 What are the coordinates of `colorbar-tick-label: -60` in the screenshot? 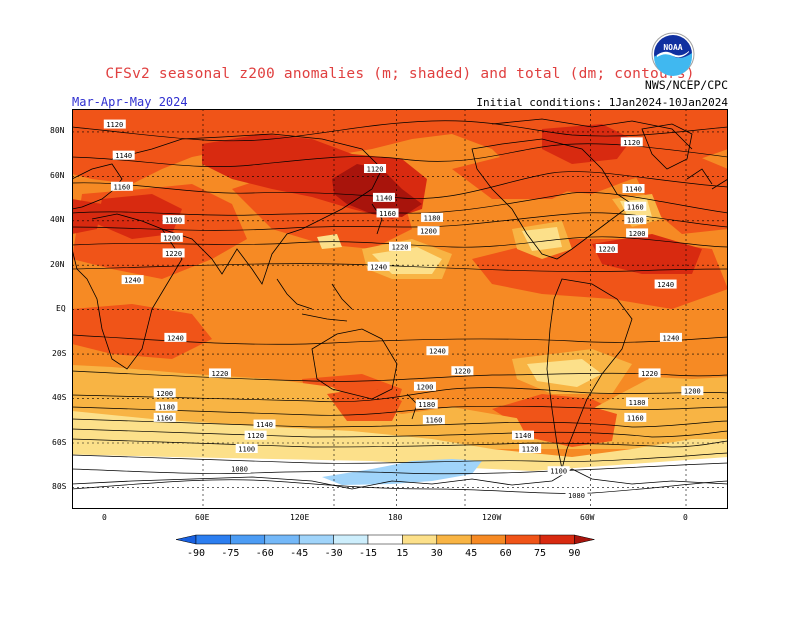 It's located at (265, 553).